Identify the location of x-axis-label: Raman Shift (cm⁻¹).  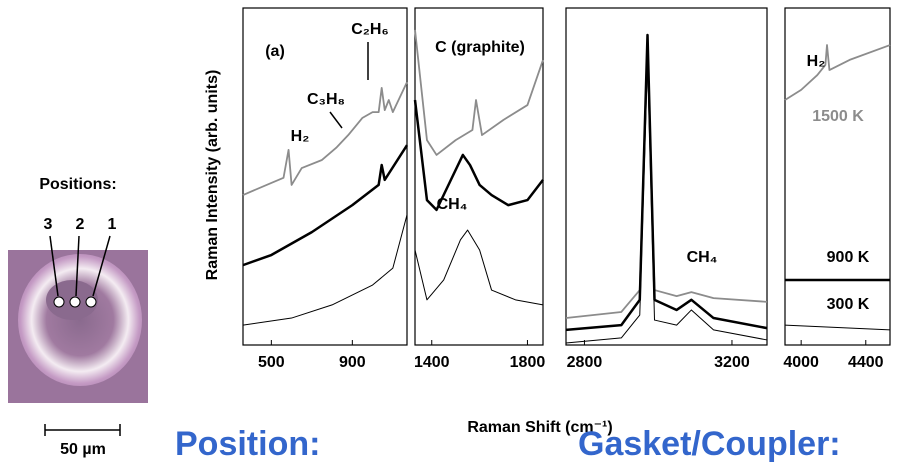
(539, 427).